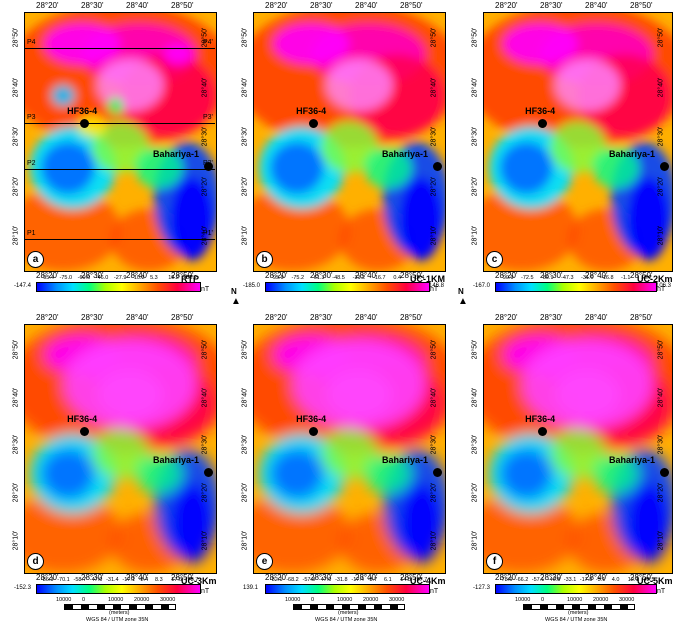 The width and height of the screenshot is (685, 631). I want to click on colorbar-tick-label: 14.8, so click(405, 580).